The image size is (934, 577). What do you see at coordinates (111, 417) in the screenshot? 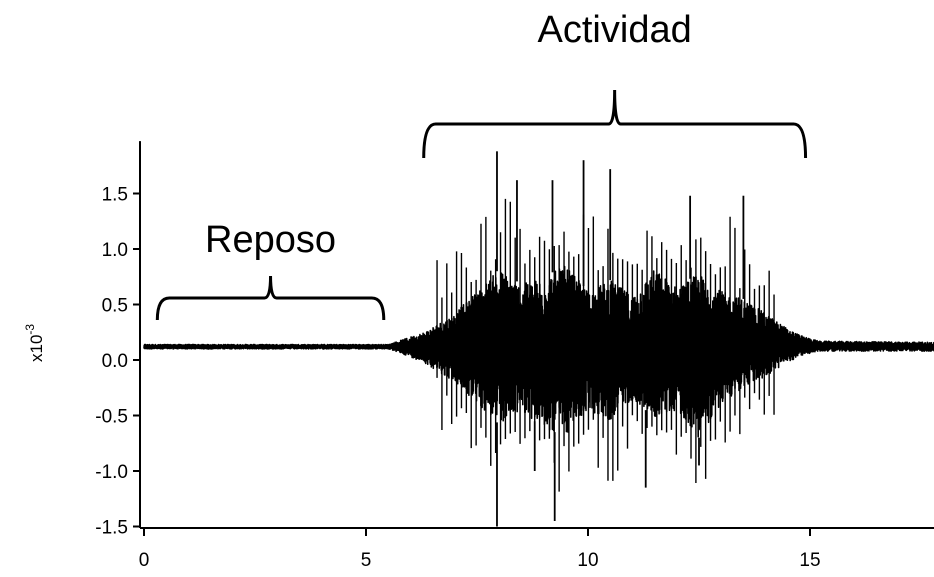
I see `y-tick-label: -0.5` at bounding box center [111, 417].